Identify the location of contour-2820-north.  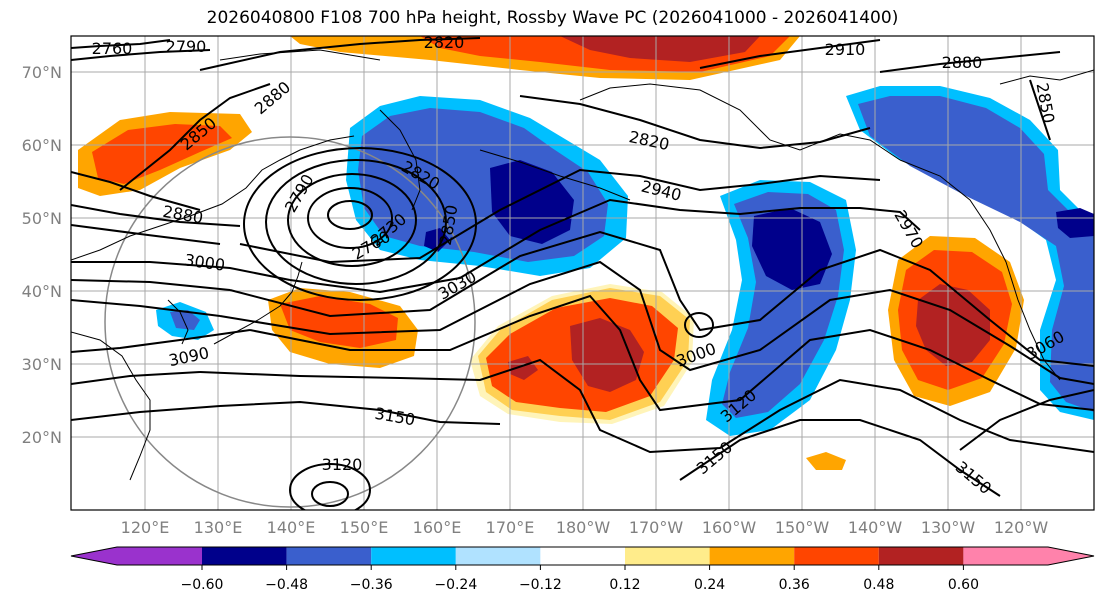
(340, 54).